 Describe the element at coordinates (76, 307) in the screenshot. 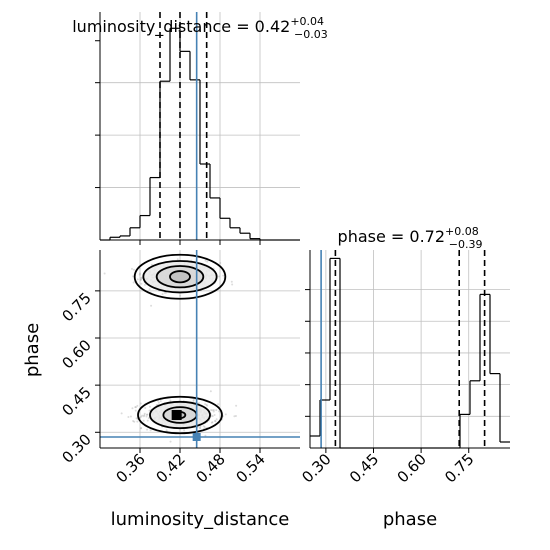

I see `y-tick-label-3: 0.75` at that location.